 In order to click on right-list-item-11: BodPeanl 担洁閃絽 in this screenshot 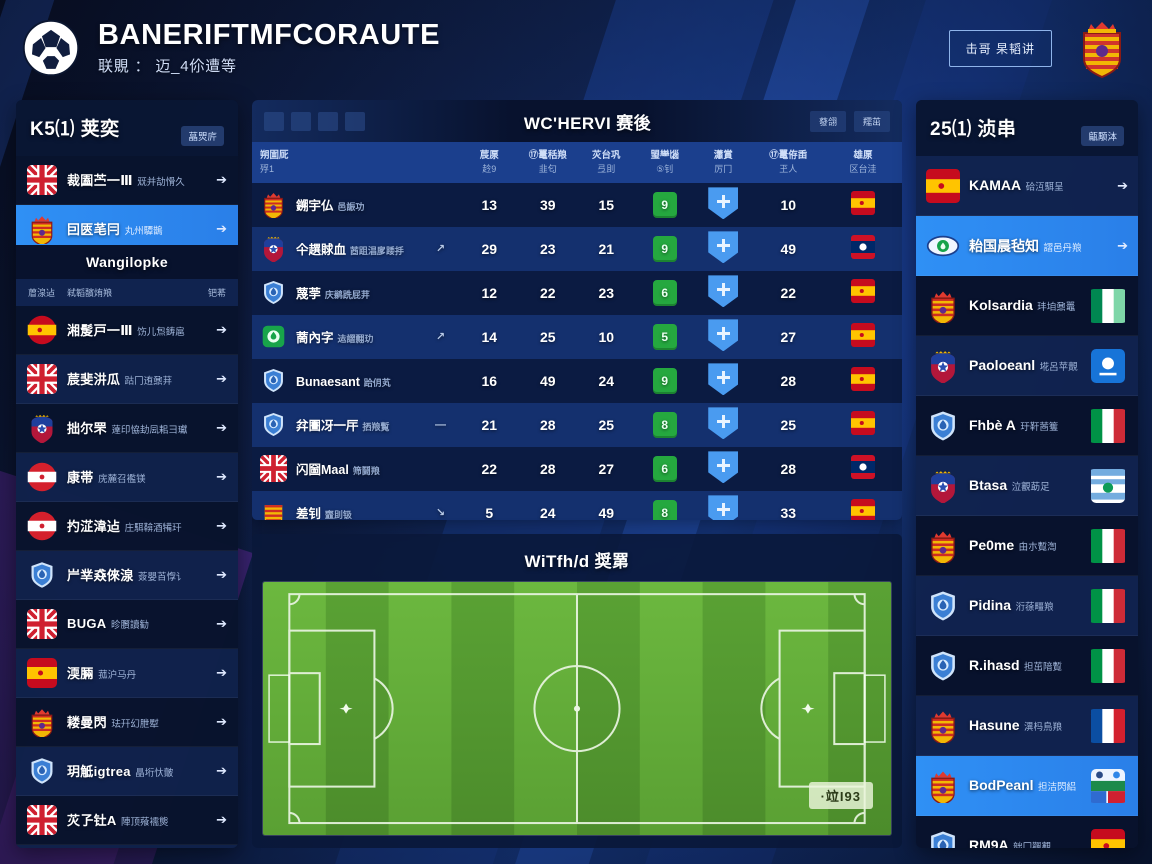, I will do `click(1027, 786)`.